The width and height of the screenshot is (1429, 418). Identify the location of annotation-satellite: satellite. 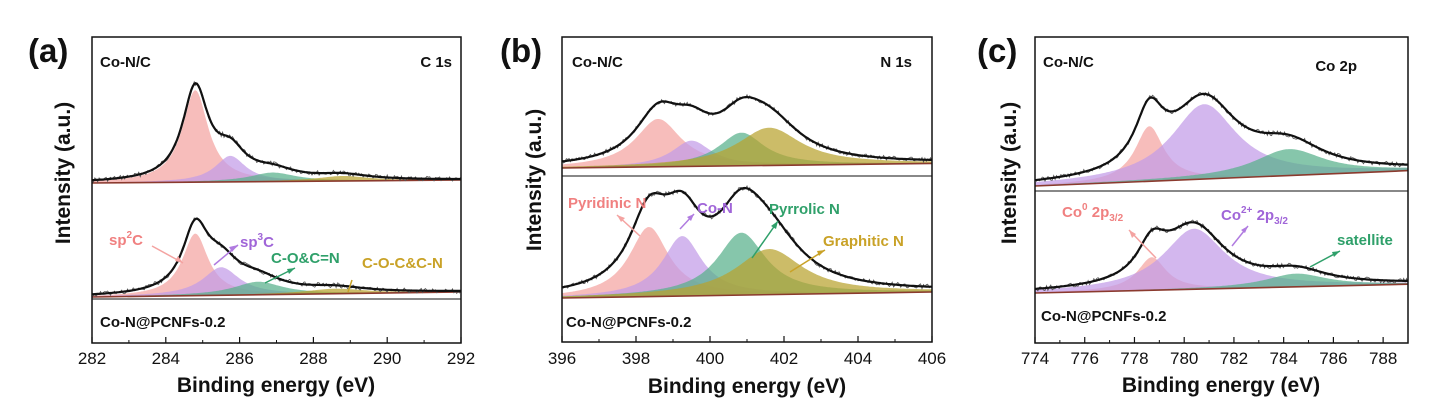
(1365, 240).